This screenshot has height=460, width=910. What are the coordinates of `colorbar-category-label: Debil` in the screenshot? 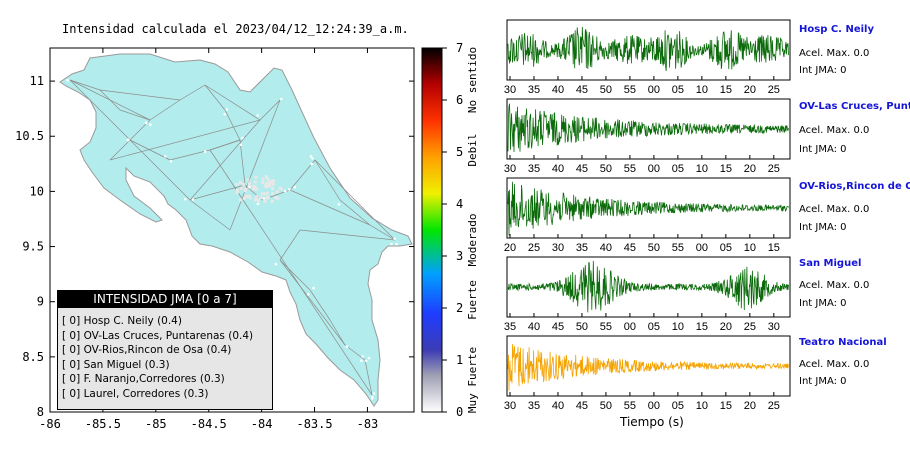 It's located at (472, 149).